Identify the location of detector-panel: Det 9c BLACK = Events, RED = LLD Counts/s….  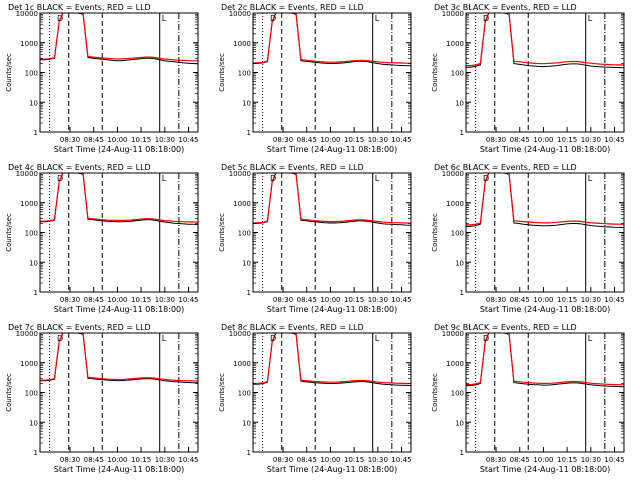
(528, 398).